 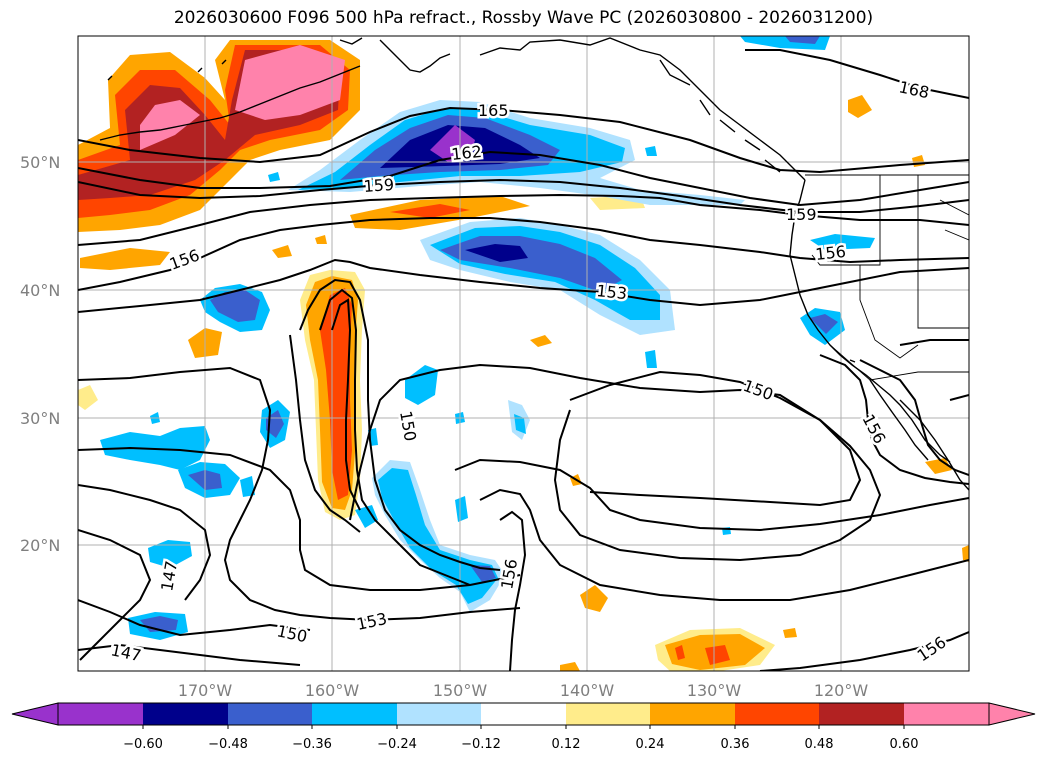 I want to click on lon-label-130w: 130°W, so click(x=714, y=690).